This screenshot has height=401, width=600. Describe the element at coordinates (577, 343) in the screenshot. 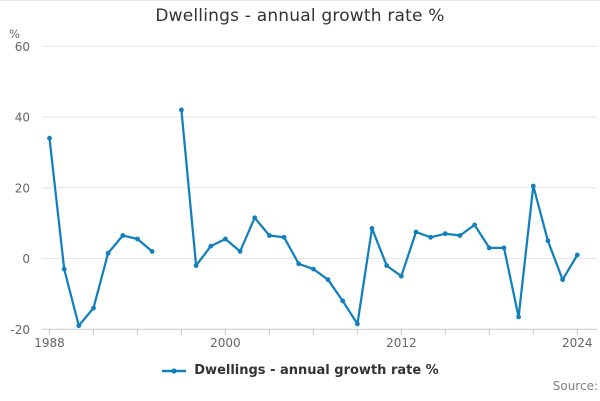

I see `x-tick-label: 2024` at that location.